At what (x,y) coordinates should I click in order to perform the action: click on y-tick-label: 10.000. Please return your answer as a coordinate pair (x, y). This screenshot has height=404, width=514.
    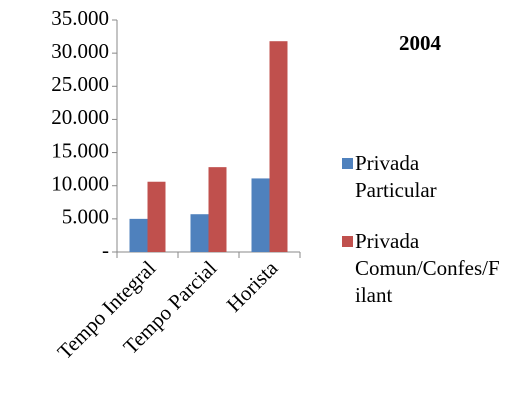
    Looking at the image, I should click on (80, 184).